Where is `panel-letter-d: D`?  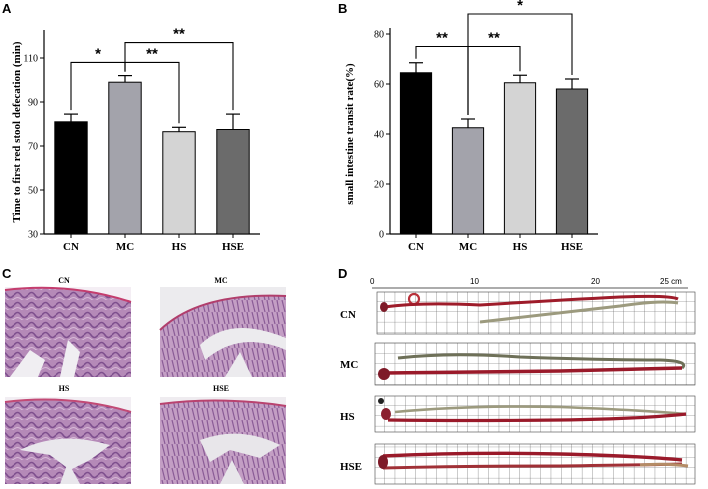 panel-letter-d: D is located at coordinates (342, 273).